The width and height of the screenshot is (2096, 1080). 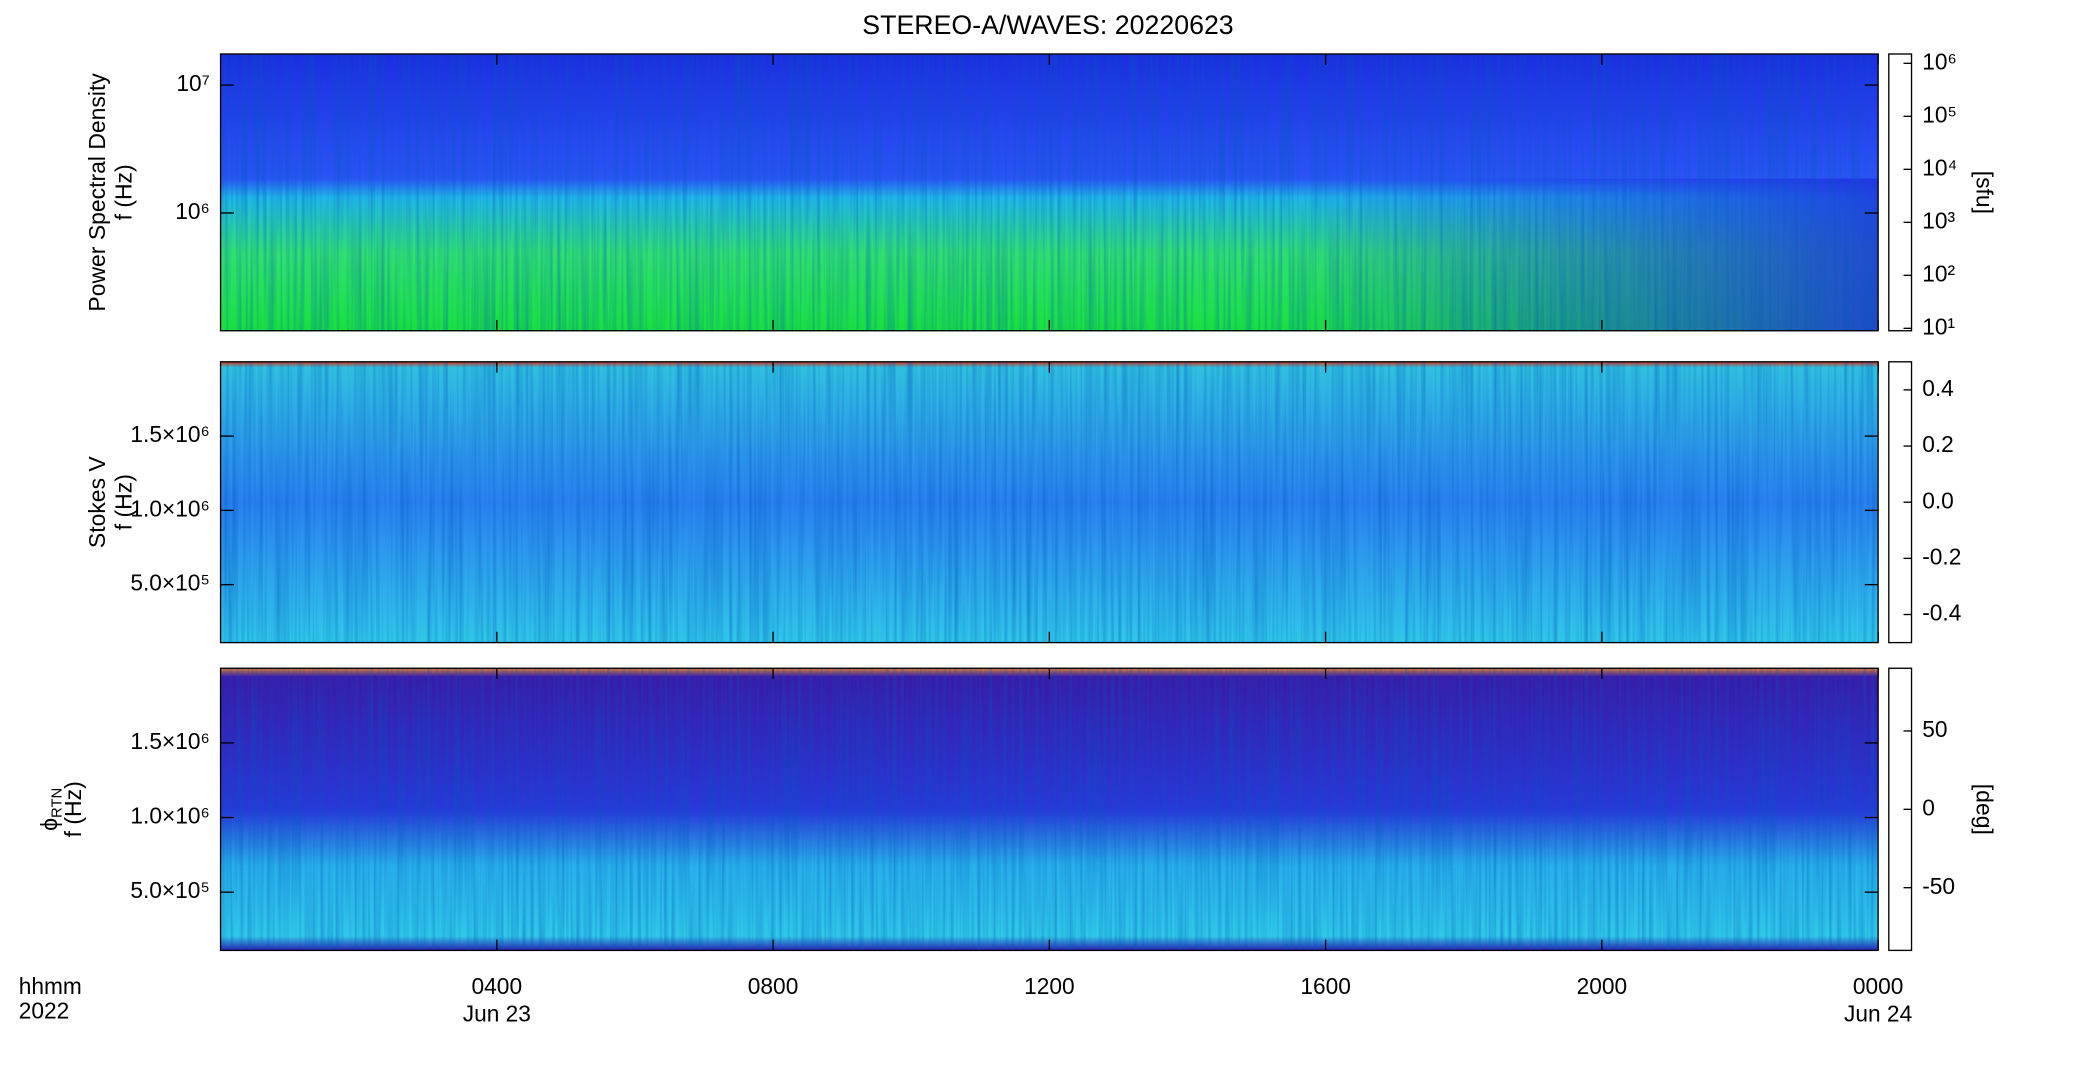 I want to click on y-axis-title-main: Stokes V, so click(x=97, y=502).